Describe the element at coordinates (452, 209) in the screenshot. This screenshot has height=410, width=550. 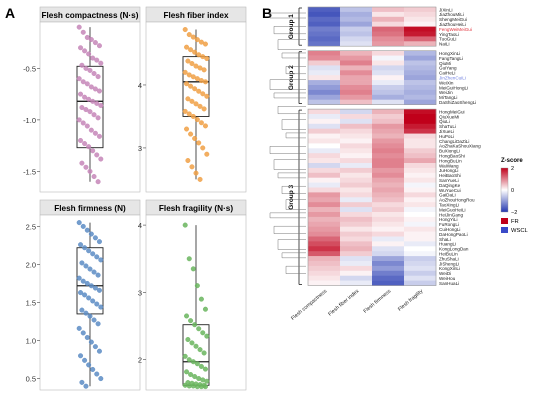
I see `row-label: MeiGuoHeiLi` at that location.